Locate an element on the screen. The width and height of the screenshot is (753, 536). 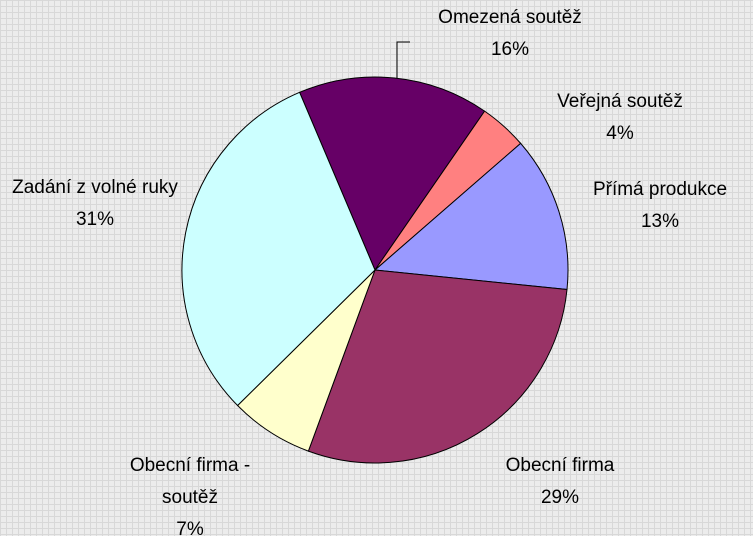
category-label: Omezená soutěž is located at coordinates (510, 17).